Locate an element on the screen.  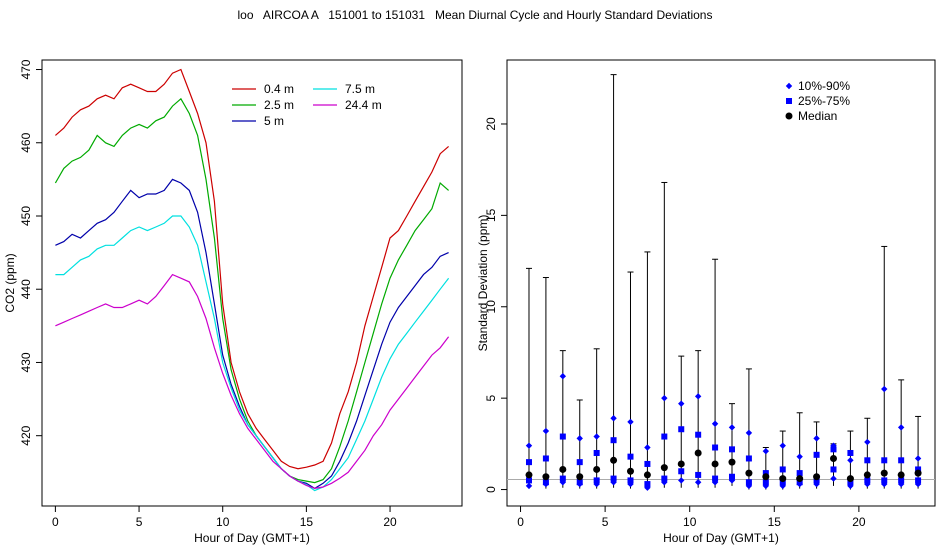
y-tick-label: 460 is located at coordinates (26, 142).